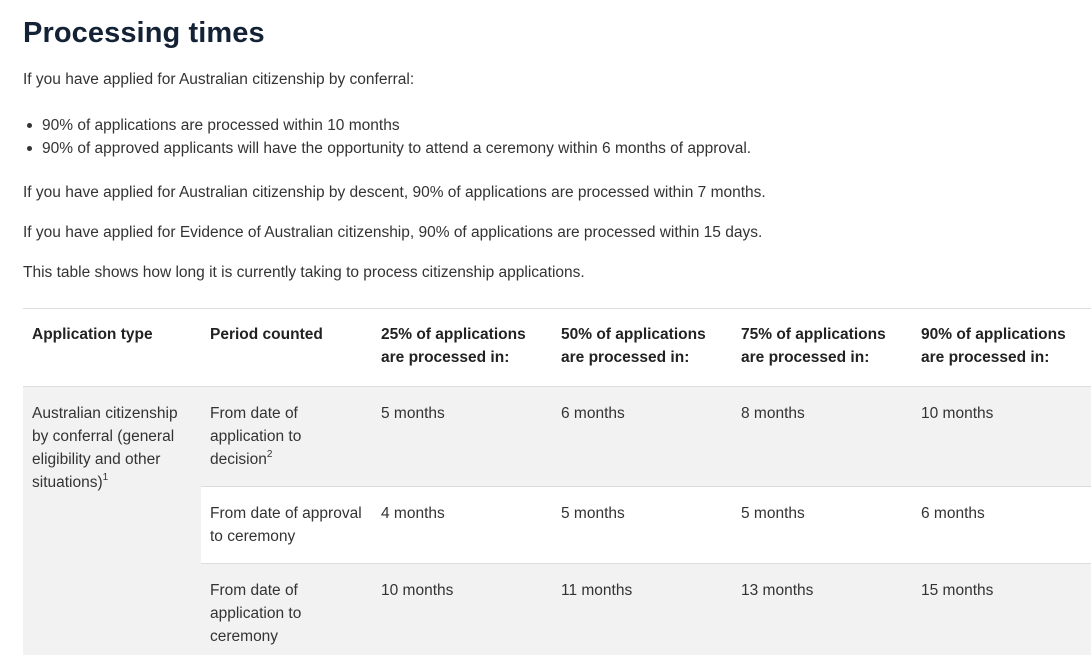  What do you see at coordinates (1001, 525) in the screenshot?
I see `p90-cell: 6 months` at bounding box center [1001, 525].